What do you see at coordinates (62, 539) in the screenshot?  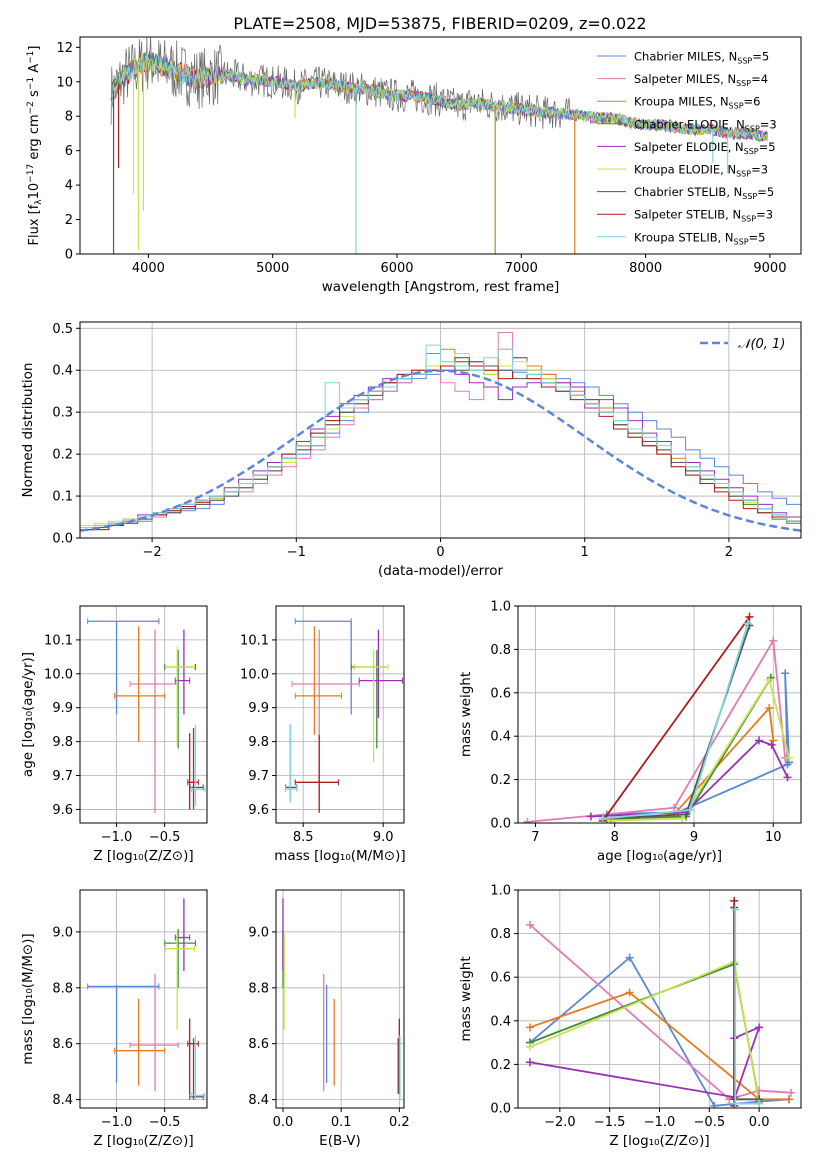 I see `y-tick-label: 0.0` at bounding box center [62, 539].